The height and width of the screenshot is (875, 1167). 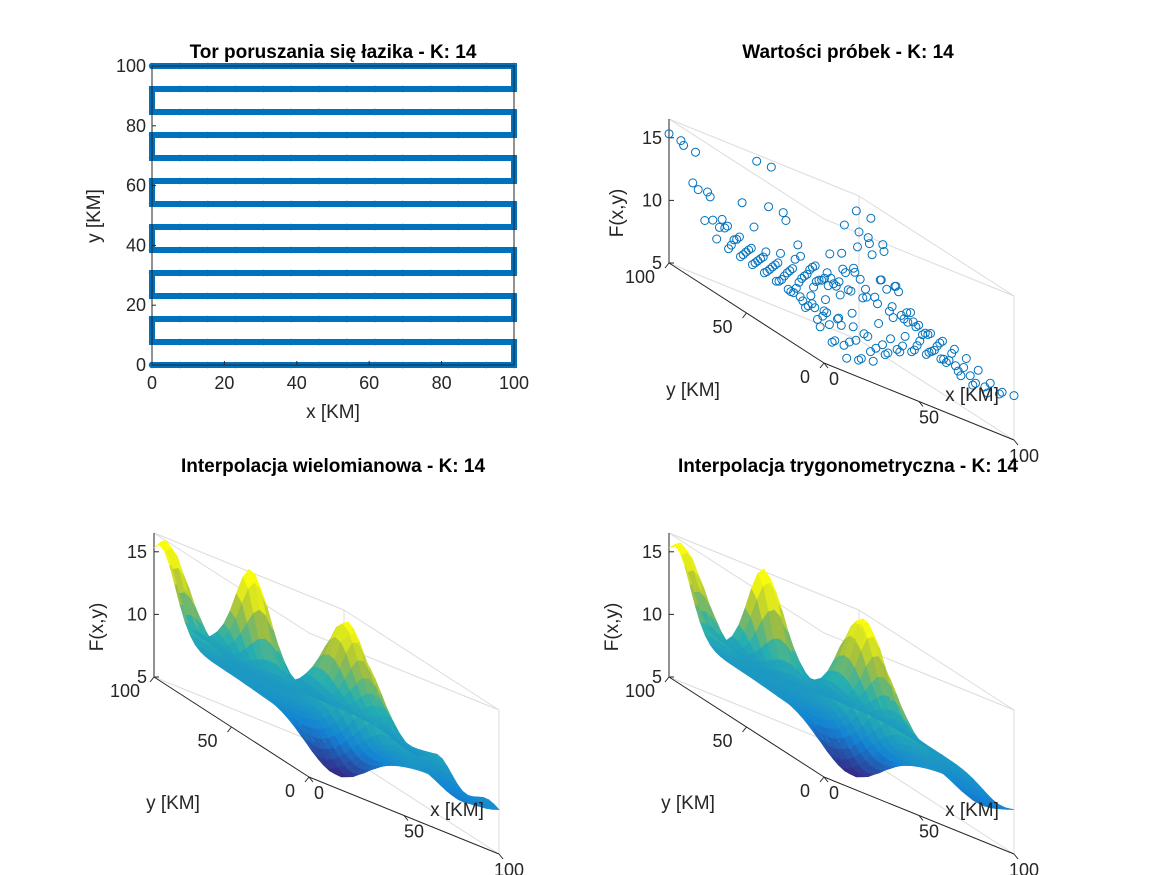 What do you see at coordinates (834, 379) in the screenshot?
I see `x-tick-label: 0` at bounding box center [834, 379].